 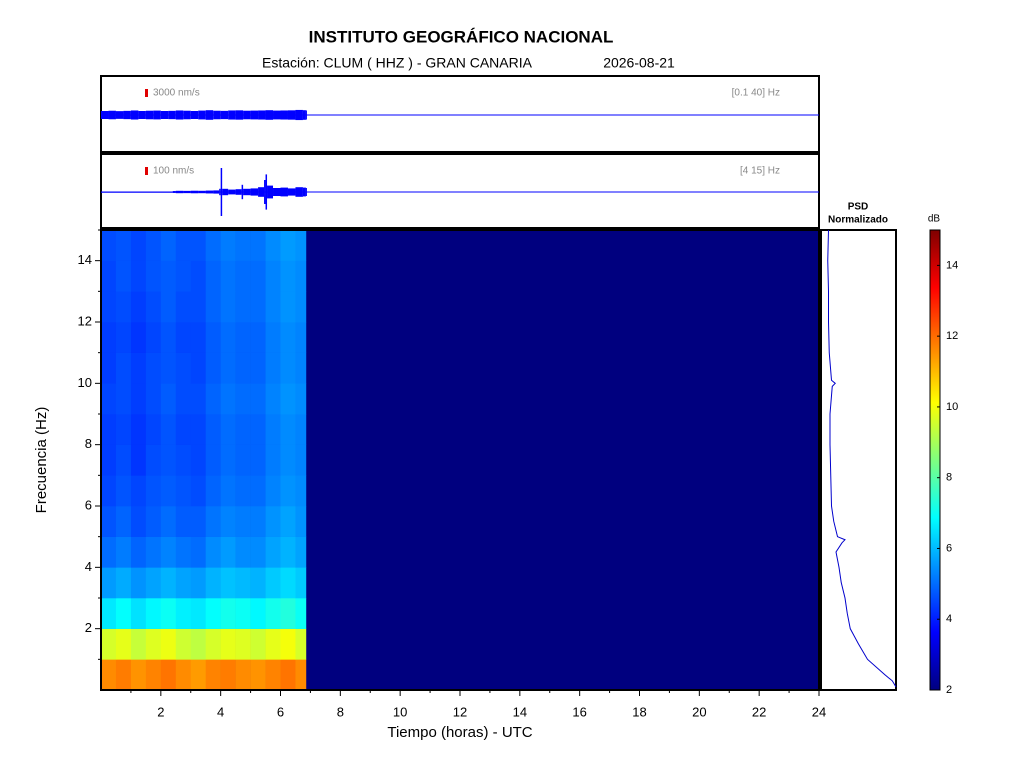 I want to click on scale-label: 100 nm/s, so click(x=173, y=171).